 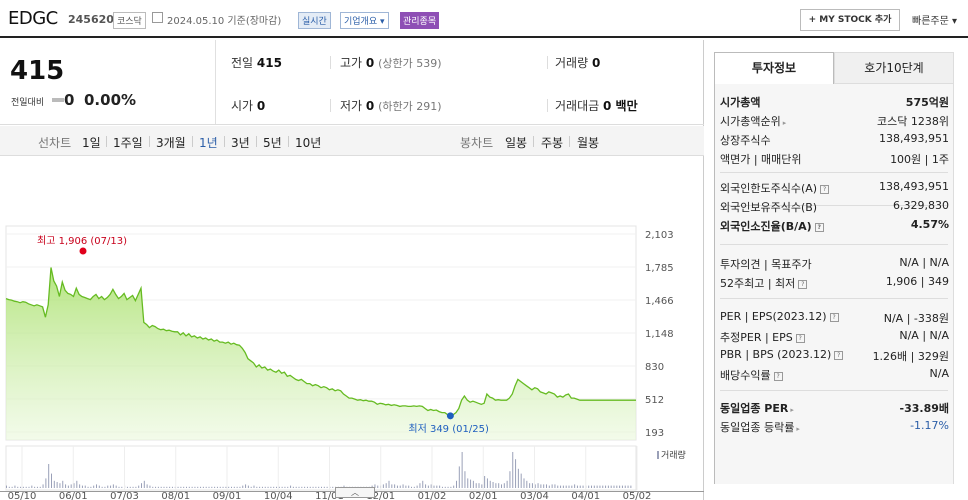 What do you see at coordinates (772, 226) in the screenshot?
I see `info-row-label: 외국인소진율(B/A)?` at bounding box center [772, 226].